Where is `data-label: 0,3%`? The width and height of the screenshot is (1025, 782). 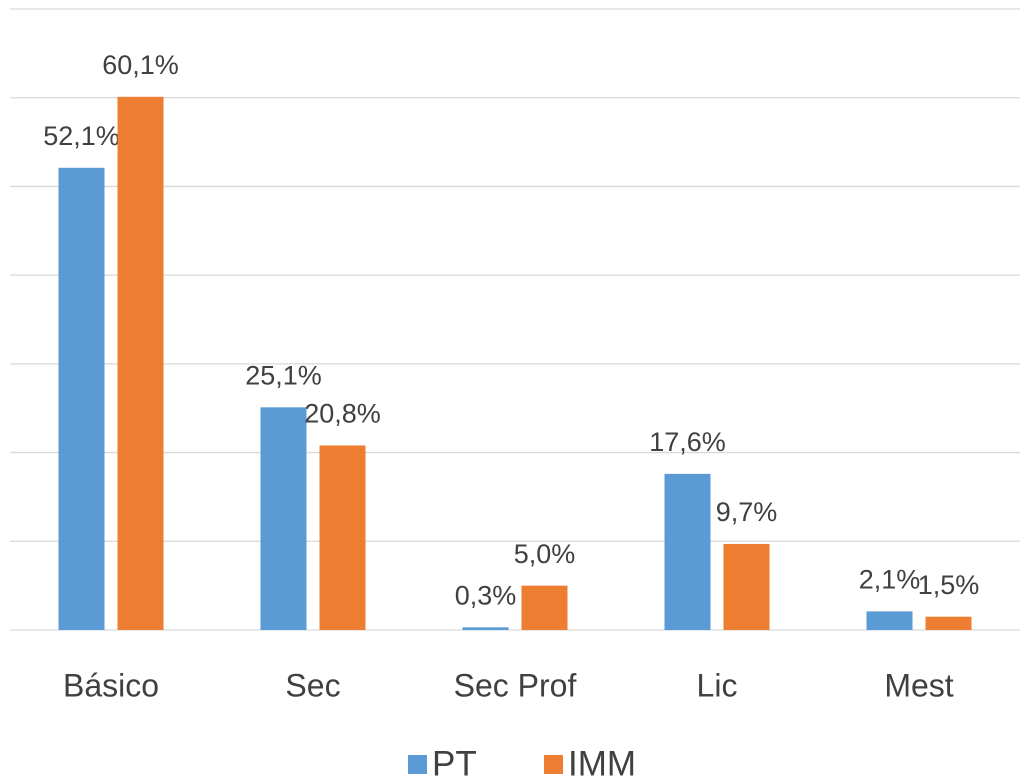
data-label: 0,3% is located at coordinates (486, 595).